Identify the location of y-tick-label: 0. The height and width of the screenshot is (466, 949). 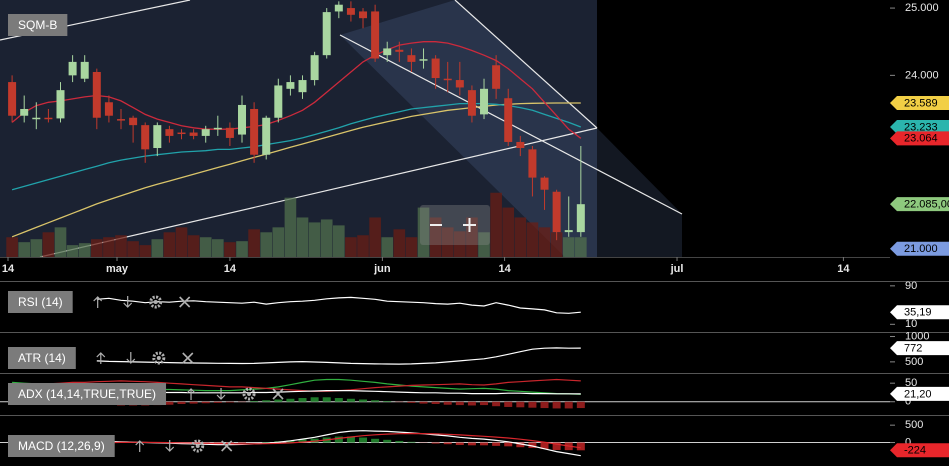
(908, 442).